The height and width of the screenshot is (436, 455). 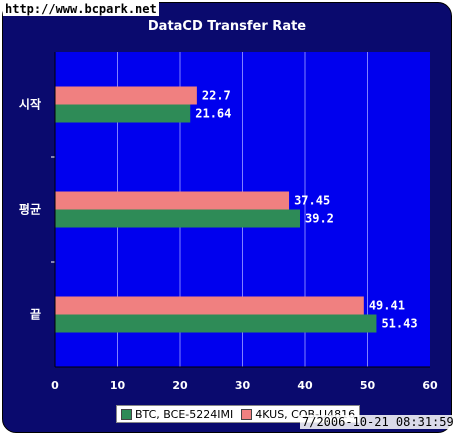 What do you see at coordinates (213, 114) in the screenshot?
I see `data-label-series-1-0: 21.64` at bounding box center [213, 114].